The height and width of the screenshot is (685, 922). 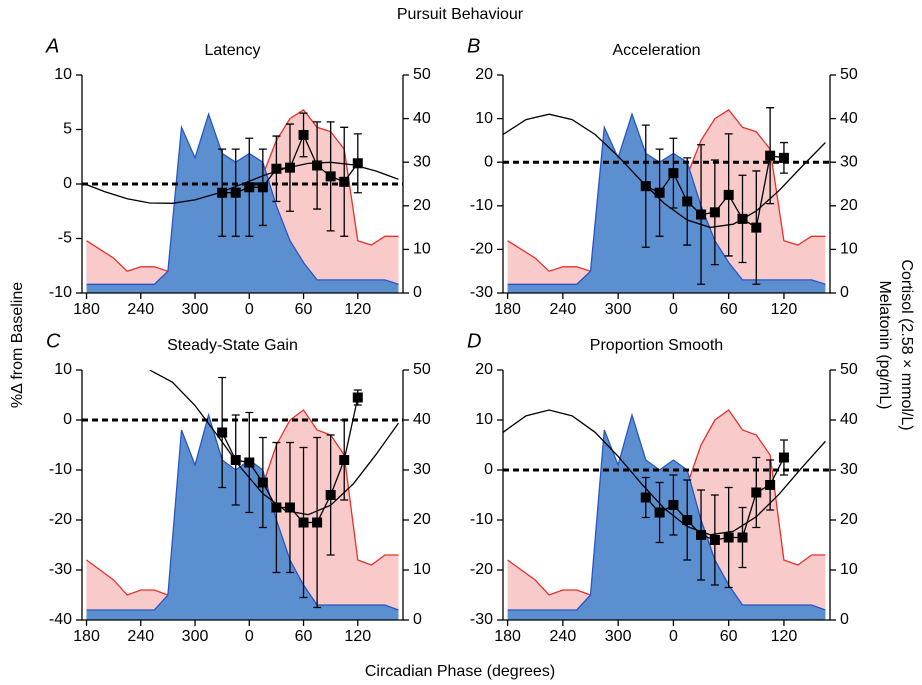 I want to click on panel-letter: C, so click(x=53, y=341).